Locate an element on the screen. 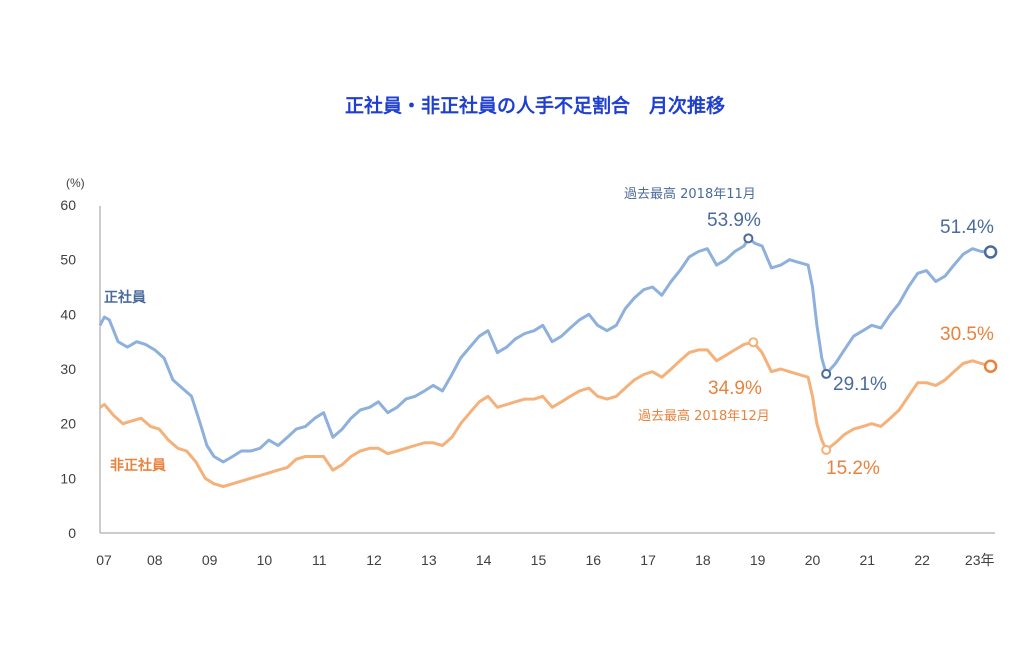  x-tick-label: 09 is located at coordinates (210, 560).